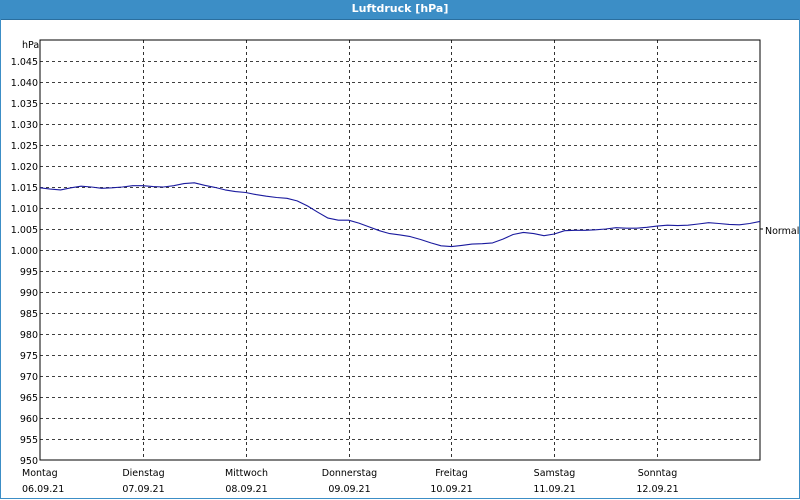 The image size is (800, 500). Describe the element at coordinates (24, 251) in the screenshot. I see `y-tick-label: 1.000` at that location.